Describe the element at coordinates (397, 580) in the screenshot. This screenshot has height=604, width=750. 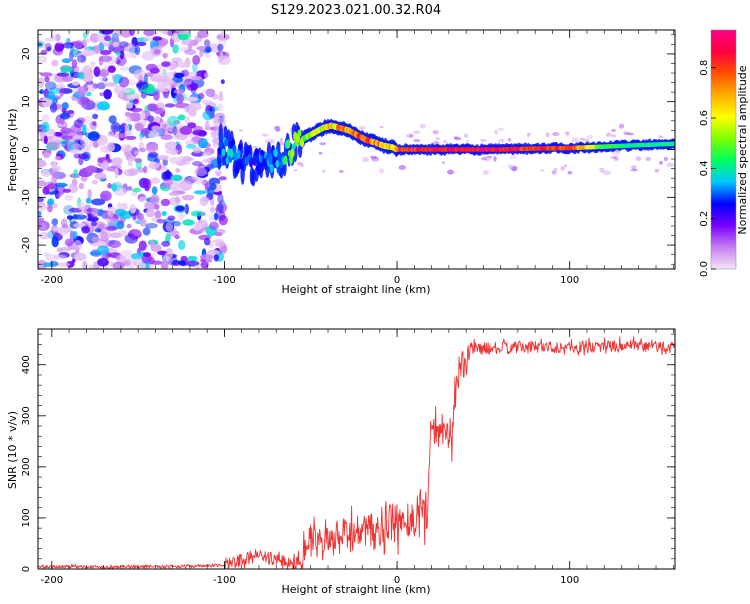
I see `x-tick-label: 0` at that location.